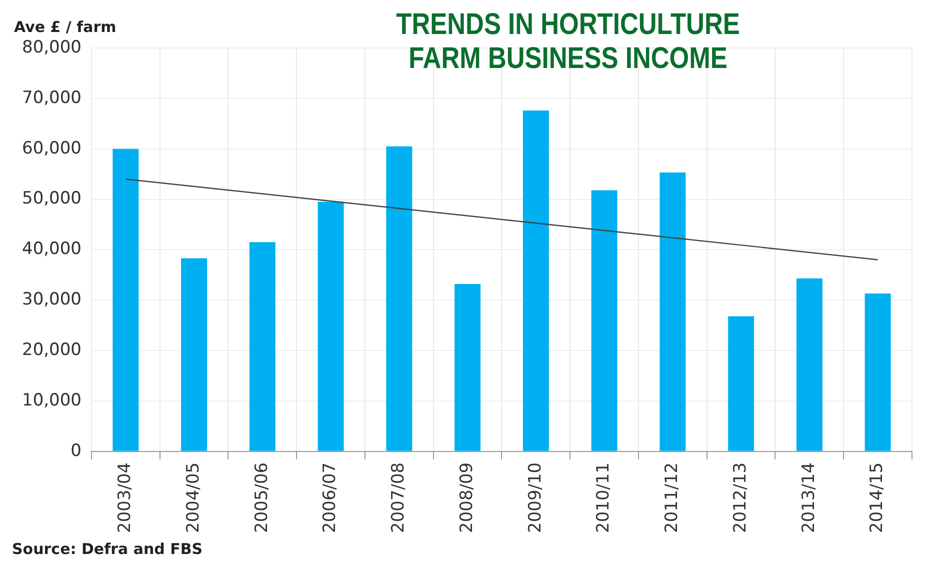 This screenshot has height=573, width=934. What do you see at coordinates (125, 497) in the screenshot?
I see `x-tick-label: 2003/04` at bounding box center [125, 497].